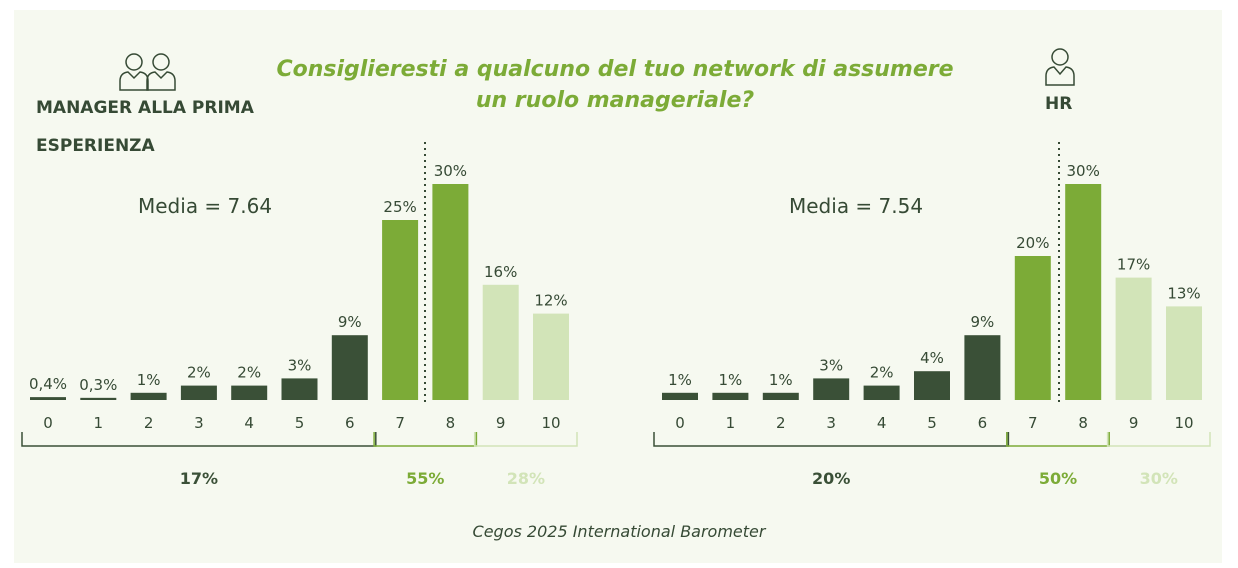 Image resolution: width=1238 pixels, height=568 pixels. Describe the element at coordinates (831, 478) in the screenshot. I see `group-total-detractors: 20%` at that location.